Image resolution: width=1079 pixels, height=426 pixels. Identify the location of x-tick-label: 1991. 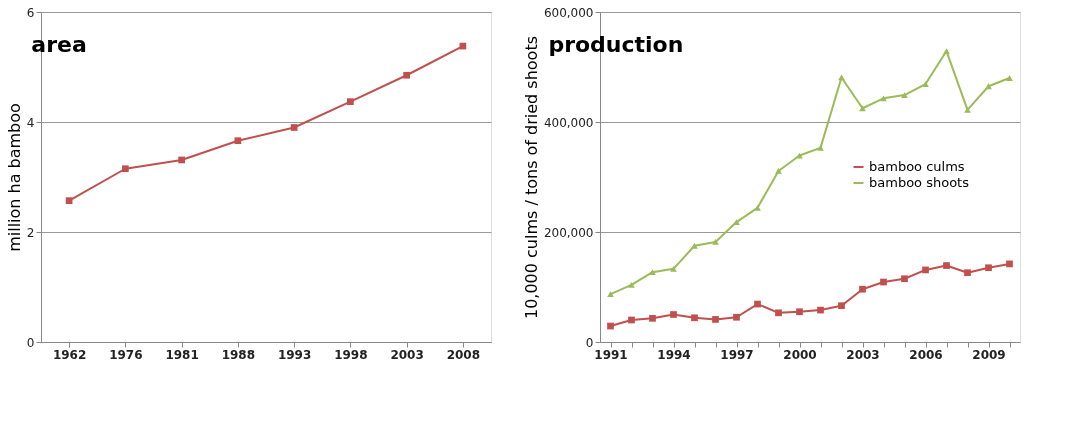
(611, 354).